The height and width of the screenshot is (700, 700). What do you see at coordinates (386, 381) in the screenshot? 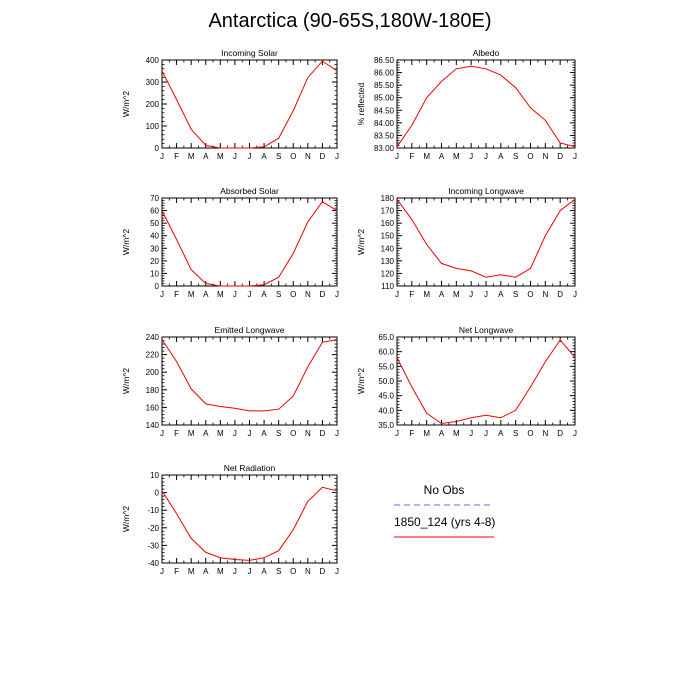
I see `y-tick-label: 50.0` at bounding box center [386, 381].